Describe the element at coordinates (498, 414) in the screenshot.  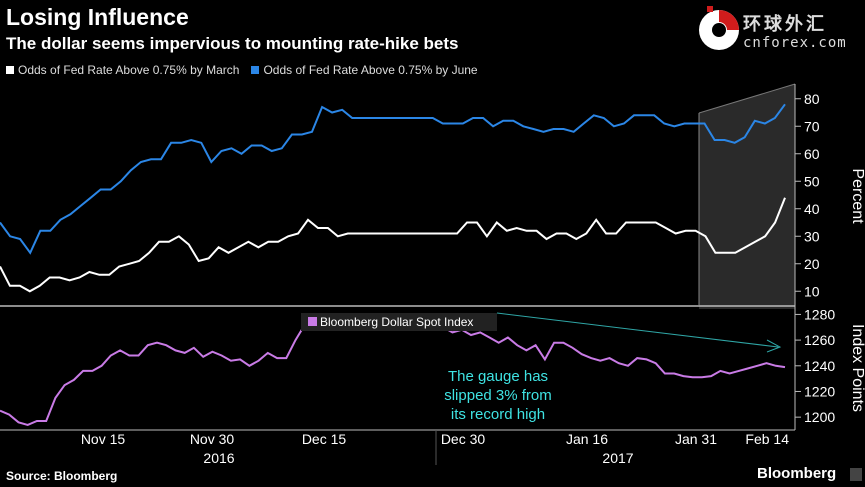
I see `annotation-line-3: its record high` at that location.